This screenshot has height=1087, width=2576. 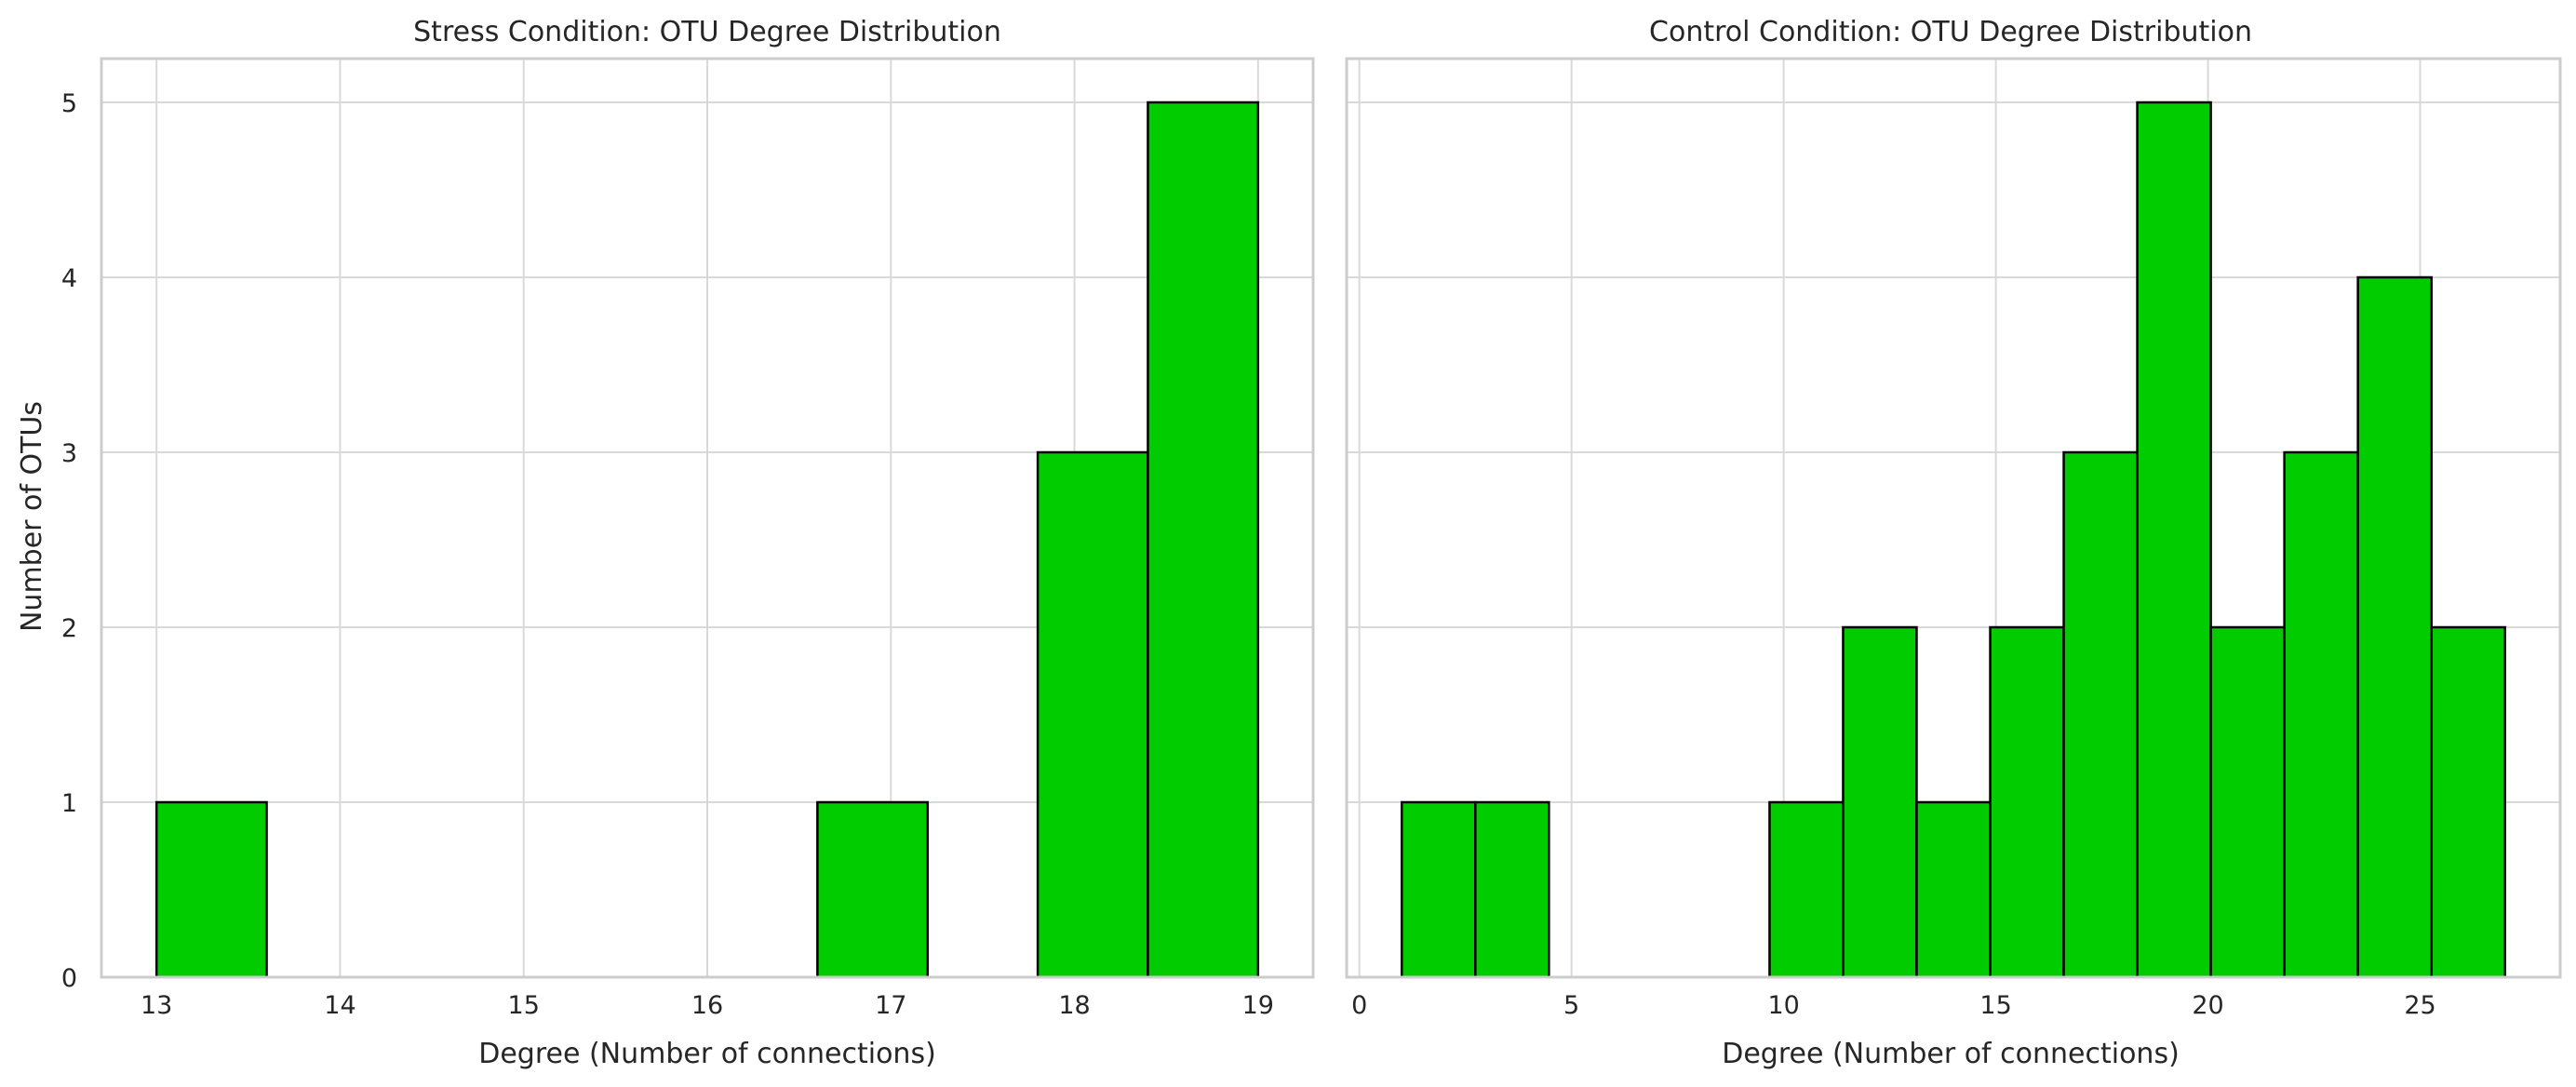 I want to click on control-tick-labels: 0 5 10 15 20 25, so click(x=1893, y=1005).